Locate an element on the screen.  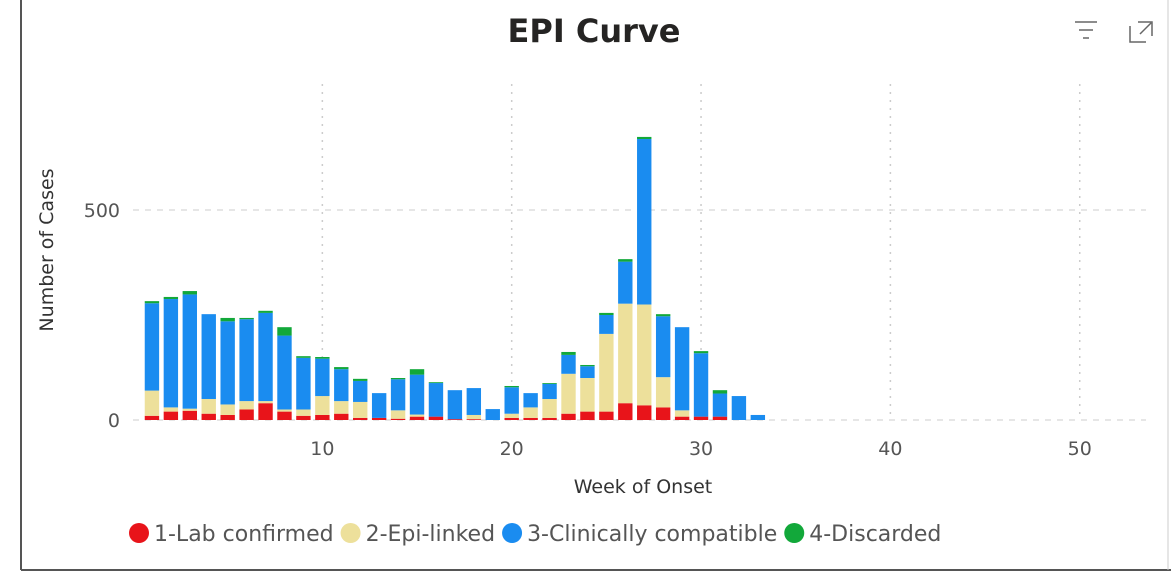
filter-icon is located at coordinates (1086, 30).